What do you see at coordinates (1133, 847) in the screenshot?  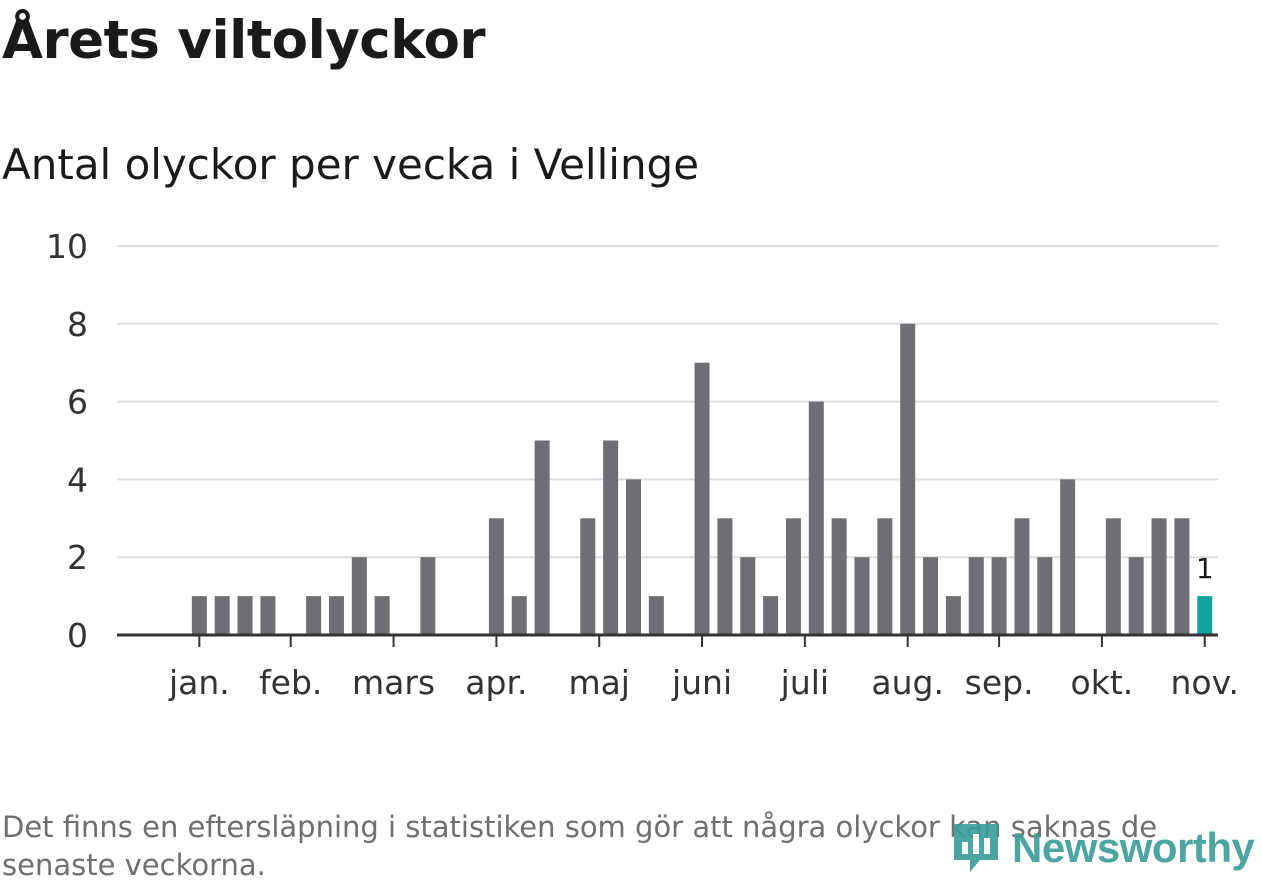 I see `newsworthy-logo-text: Newsworthy` at bounding box center [1133, 847].